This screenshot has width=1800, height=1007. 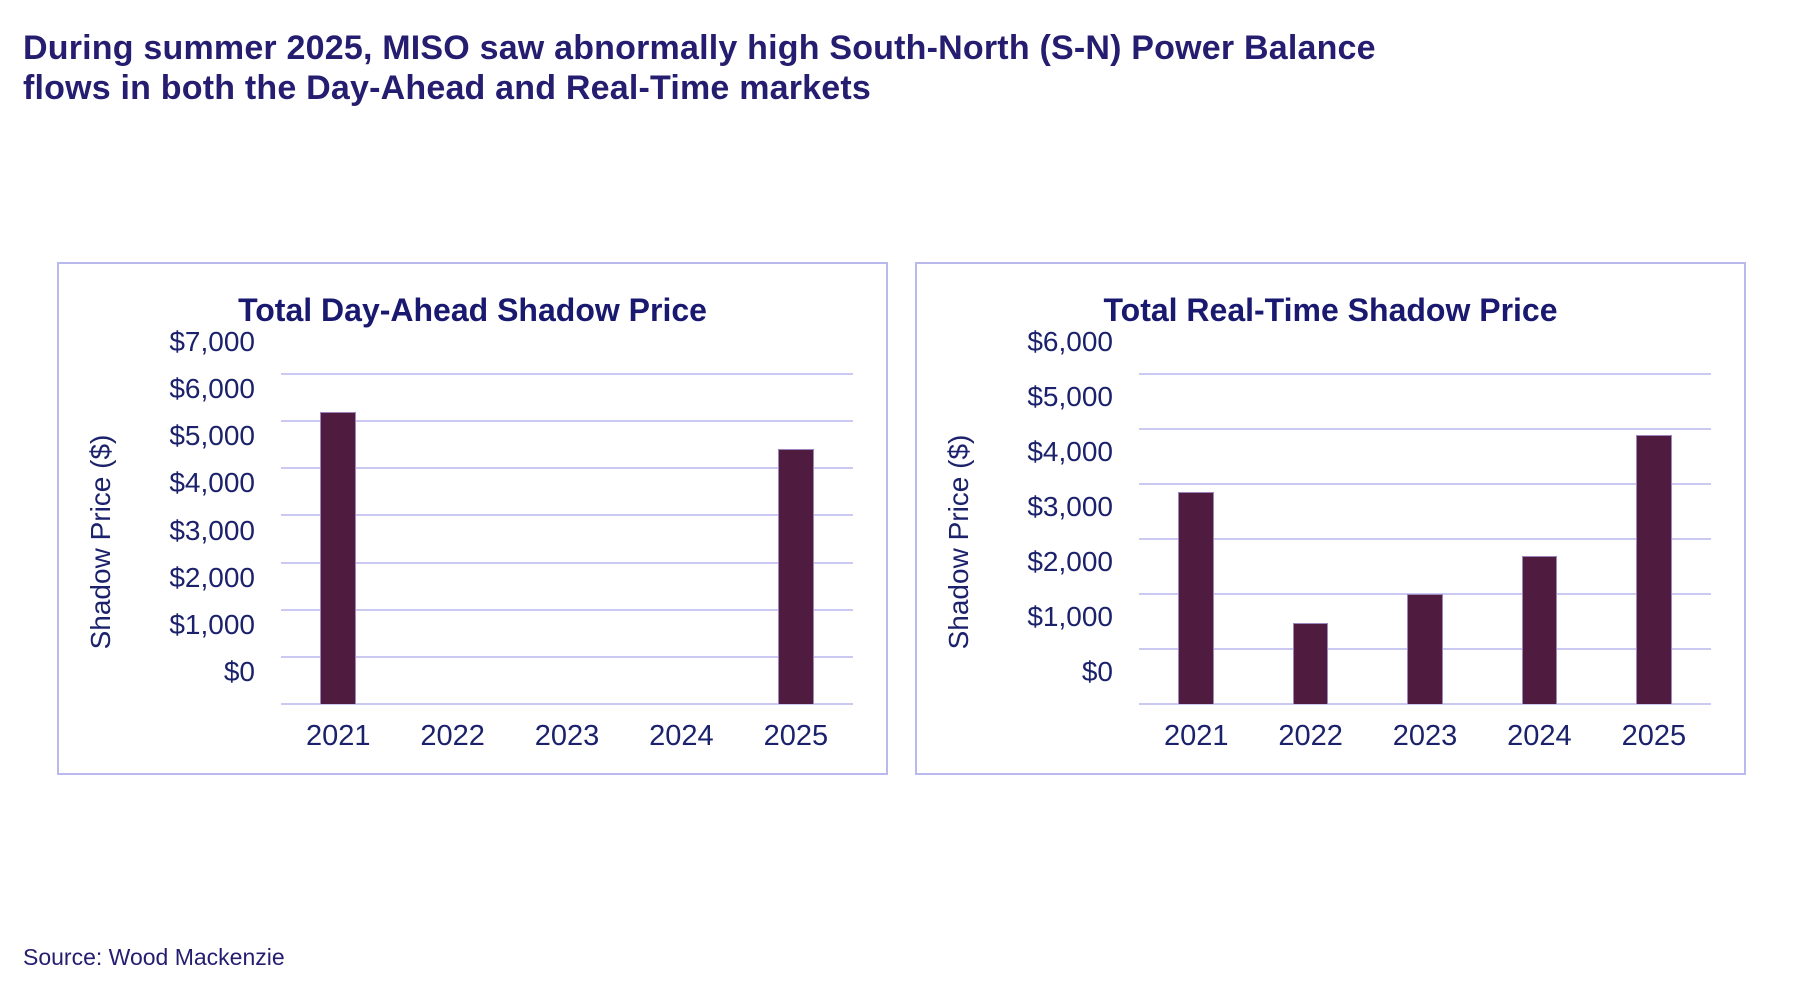 I want to click on bar-2022, so click(x=1310, y=663).